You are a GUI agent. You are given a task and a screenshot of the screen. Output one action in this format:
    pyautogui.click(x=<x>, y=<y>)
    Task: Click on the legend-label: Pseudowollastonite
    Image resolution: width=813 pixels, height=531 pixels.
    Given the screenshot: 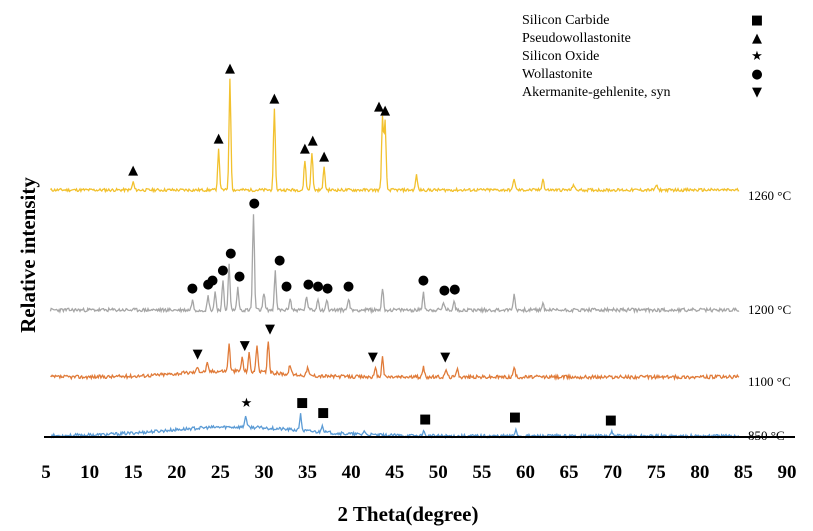 What is the action you would take?
    pyautogui.click(x=576, y=38)
    